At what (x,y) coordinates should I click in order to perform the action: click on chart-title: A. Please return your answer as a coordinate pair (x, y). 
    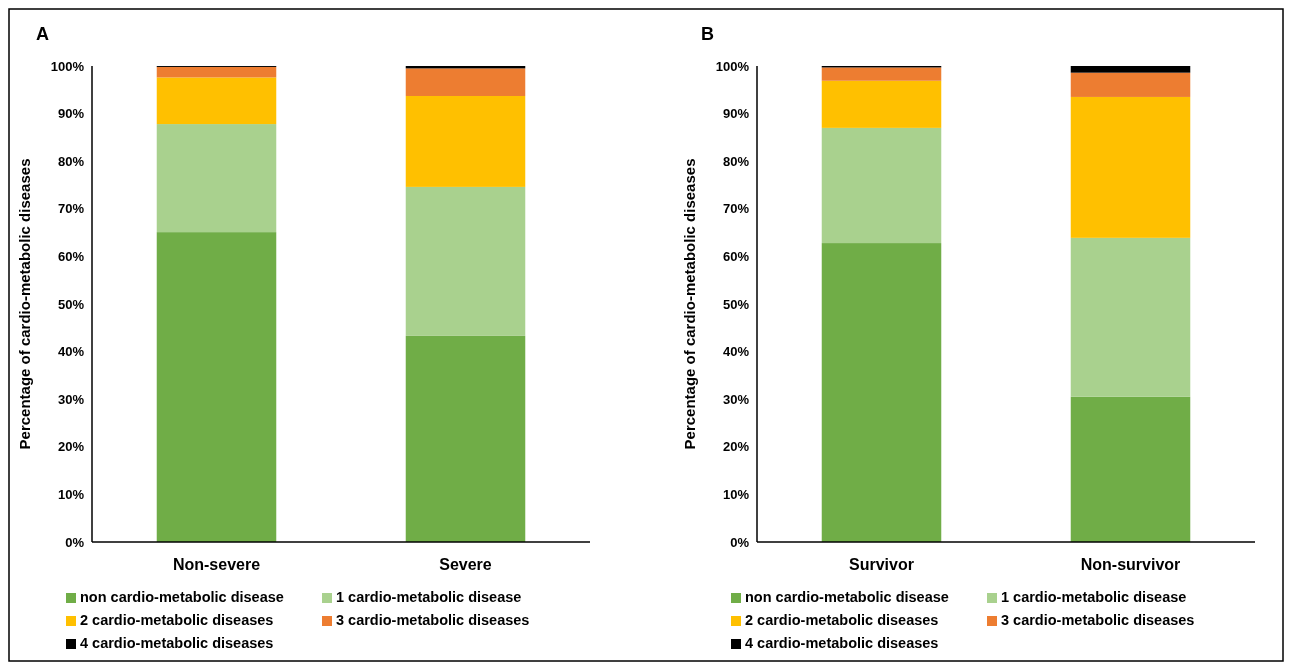
    Looking at the image, I should click on (42, 34).